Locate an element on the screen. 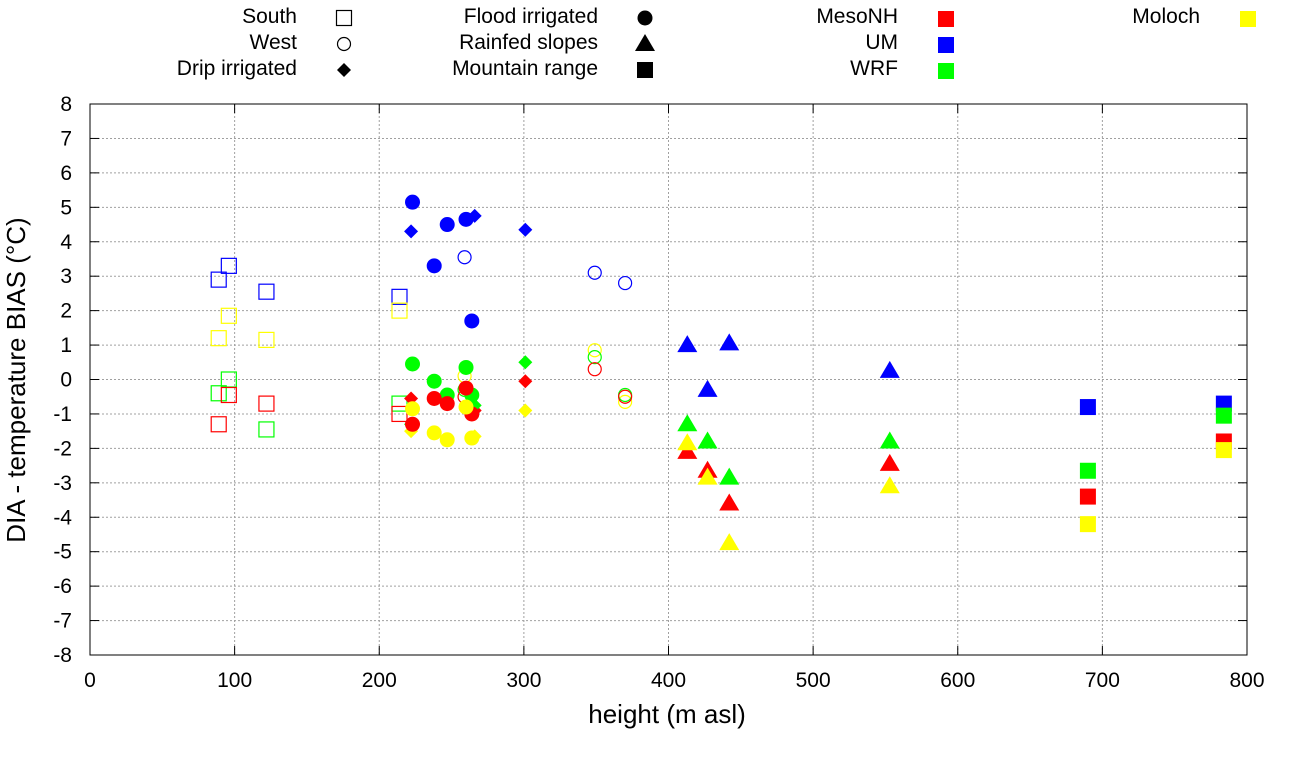 This screenshot has width=1290, height=760. legend-label-wrf: WRF is located at coordinates (874, 68).